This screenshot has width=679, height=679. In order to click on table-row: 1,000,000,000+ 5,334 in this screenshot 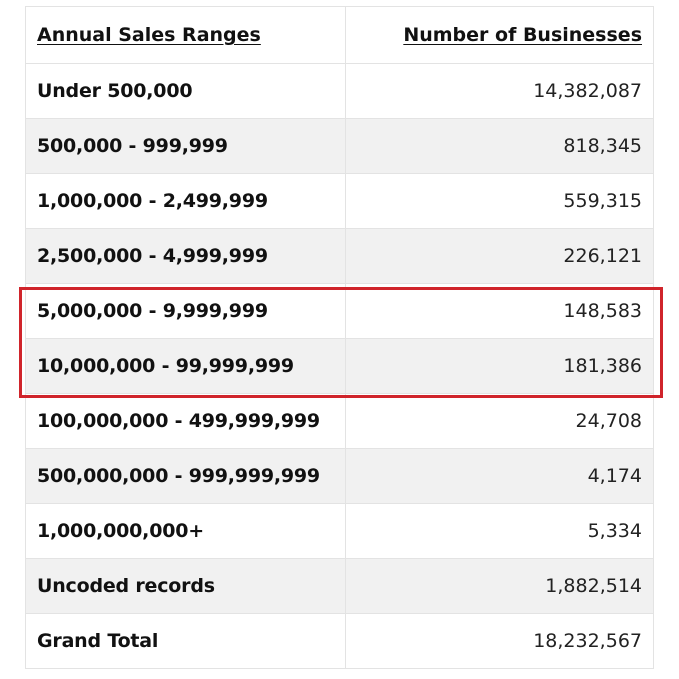, I will do `click(339, 531)`.